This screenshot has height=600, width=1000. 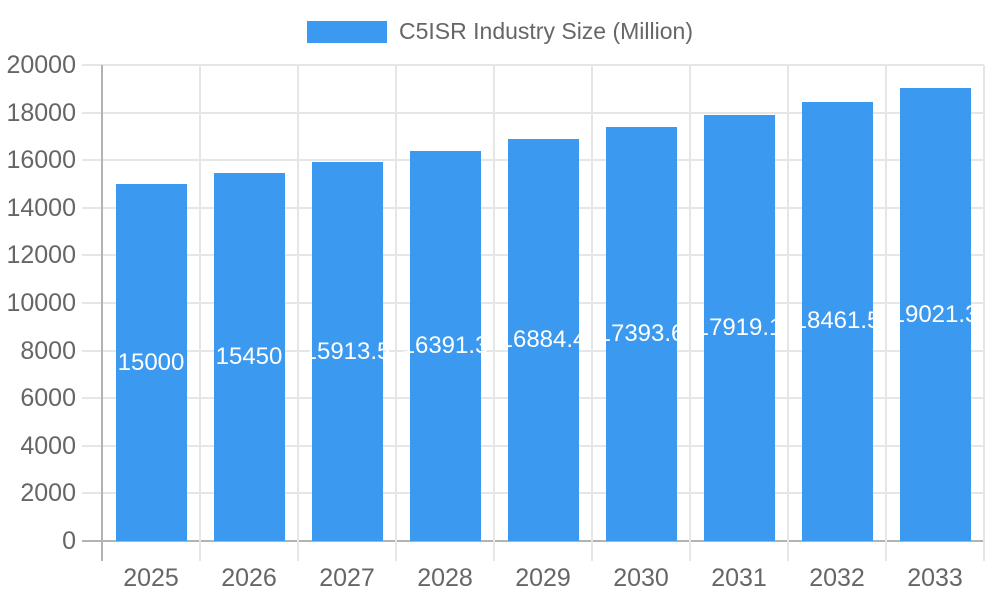 I want to click on legend: C5ISR Industry Size (Million), so click(x=500, y=31).